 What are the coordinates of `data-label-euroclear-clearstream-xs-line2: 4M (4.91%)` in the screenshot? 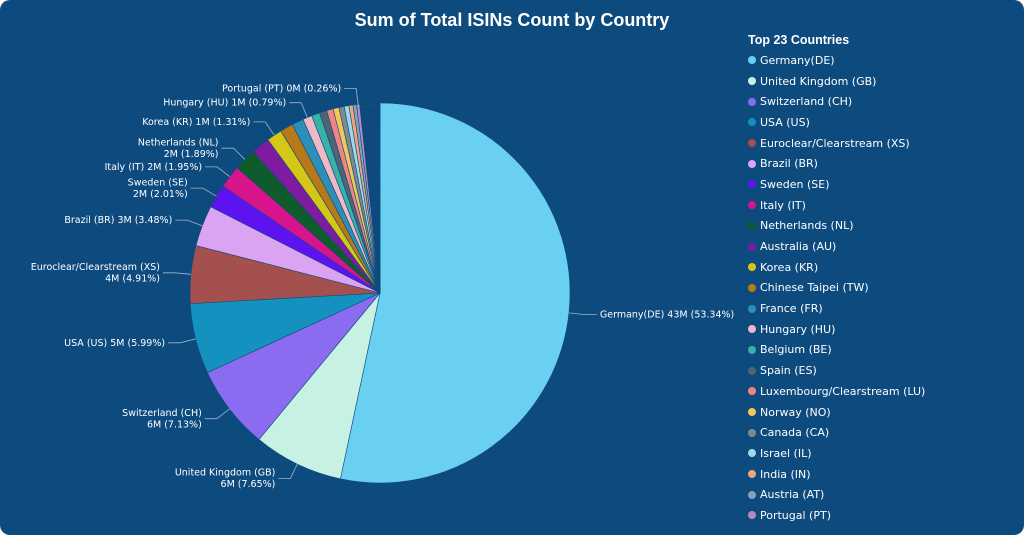 It's located at (132, 279).